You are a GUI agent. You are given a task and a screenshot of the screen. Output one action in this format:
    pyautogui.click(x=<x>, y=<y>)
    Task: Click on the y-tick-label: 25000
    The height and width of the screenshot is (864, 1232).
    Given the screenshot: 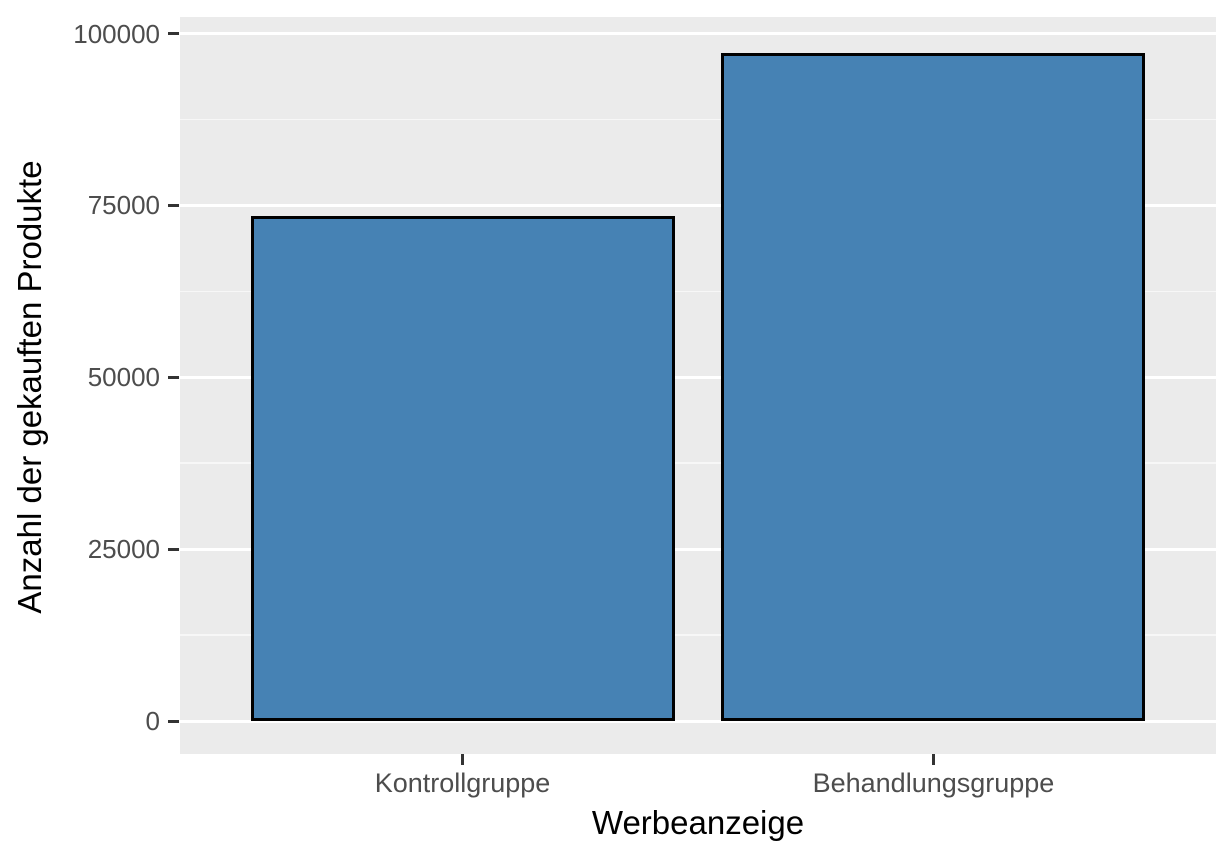 What is the action you would take?
    pyautogui.click(x=123, y=549)
    